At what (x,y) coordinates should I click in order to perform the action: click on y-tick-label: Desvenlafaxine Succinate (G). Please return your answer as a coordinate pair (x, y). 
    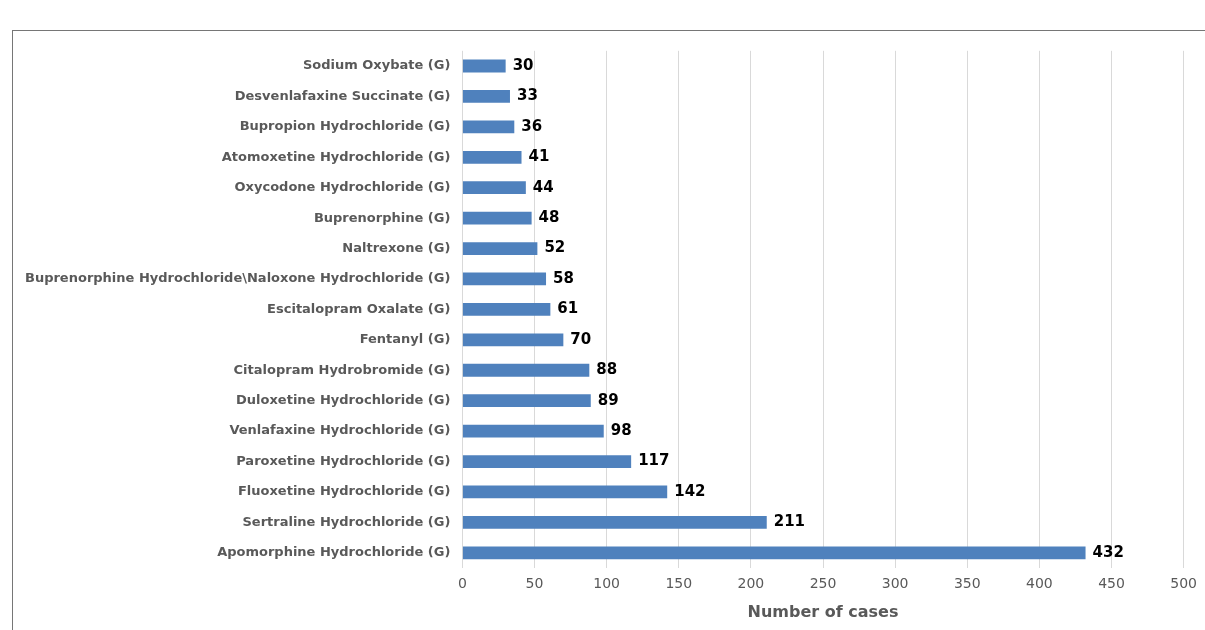
    Looking at the image, I should click on (342, 95).